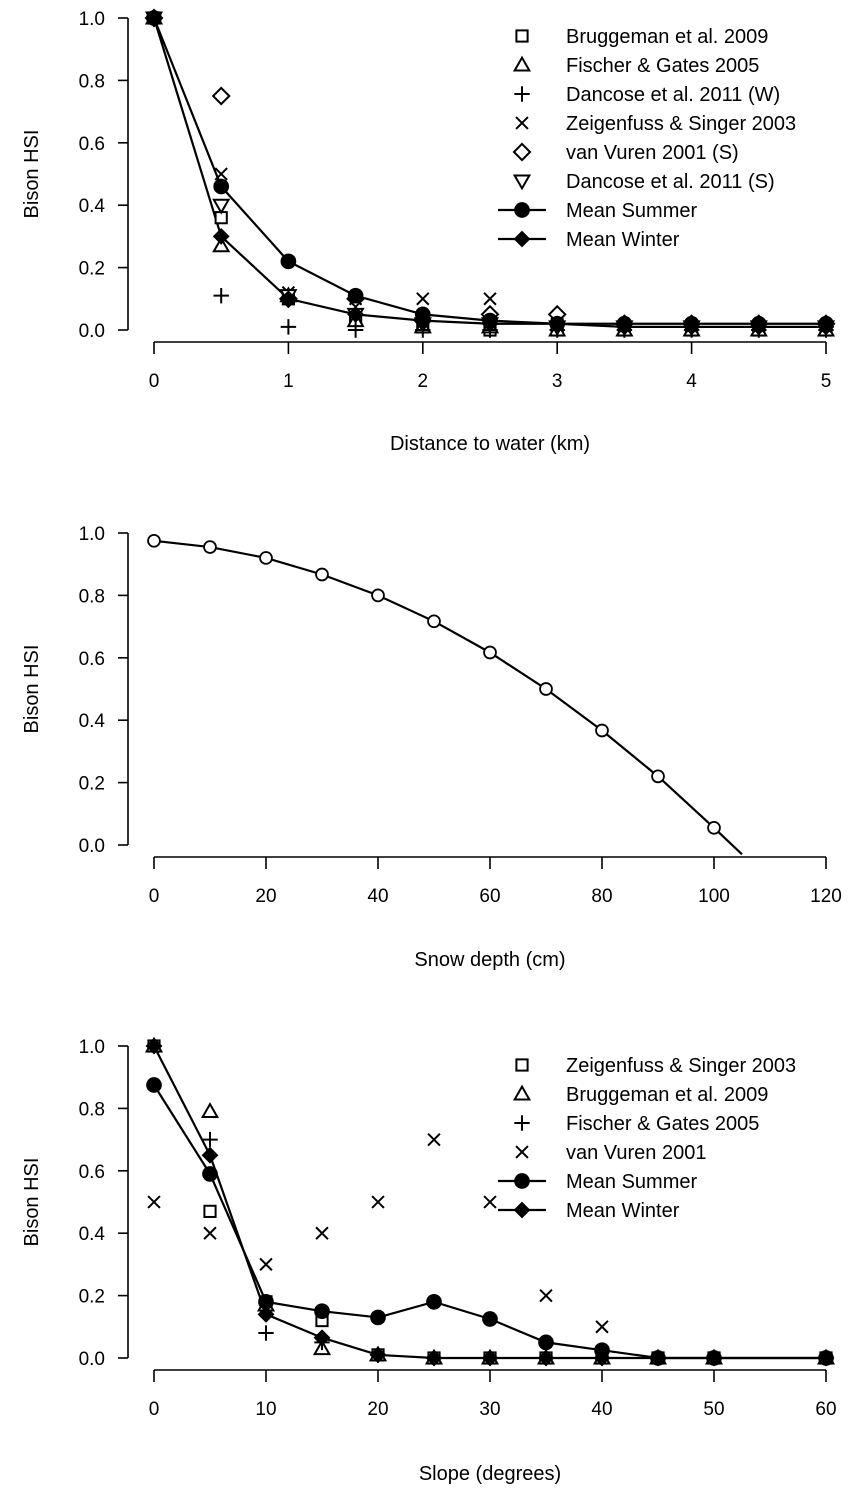 This screenshot has width=849, height=1493. Describe the element at coordinates (713, 1409) in the screenshot. I see `x-tick-label: 50` at that location.